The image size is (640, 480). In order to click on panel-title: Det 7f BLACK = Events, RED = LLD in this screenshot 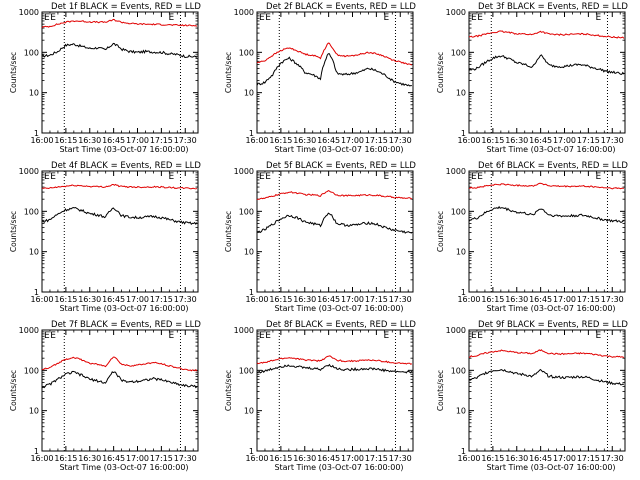, I will do `click(126, 325)`.